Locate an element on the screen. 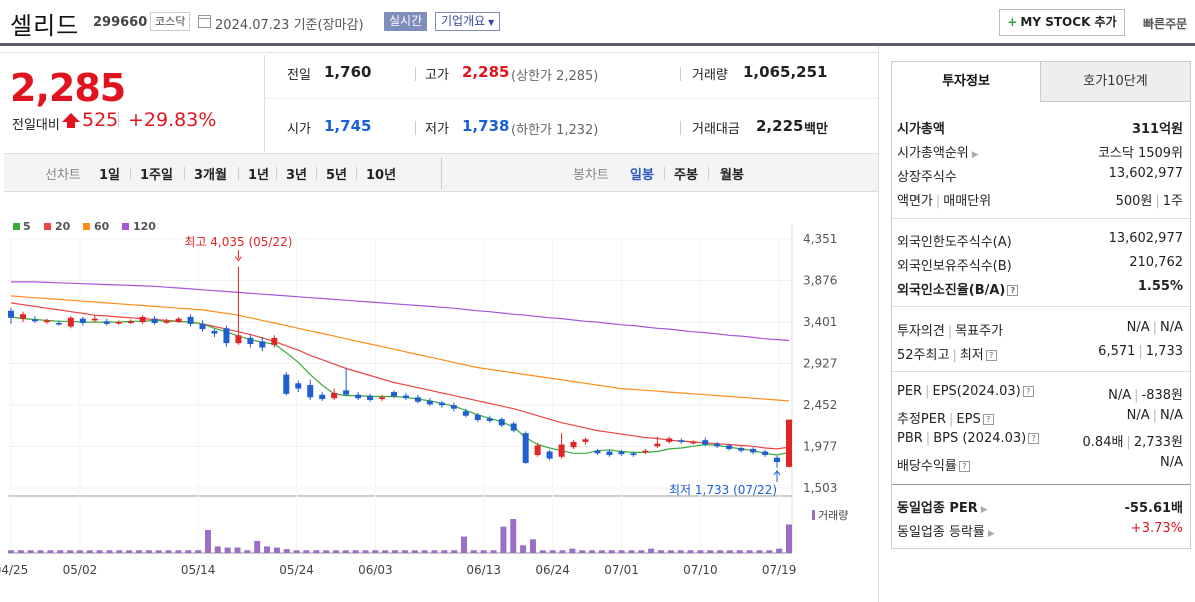 The image size is (1195, 602). legend-swatch-ma20 is located at coordinates (47, 226).